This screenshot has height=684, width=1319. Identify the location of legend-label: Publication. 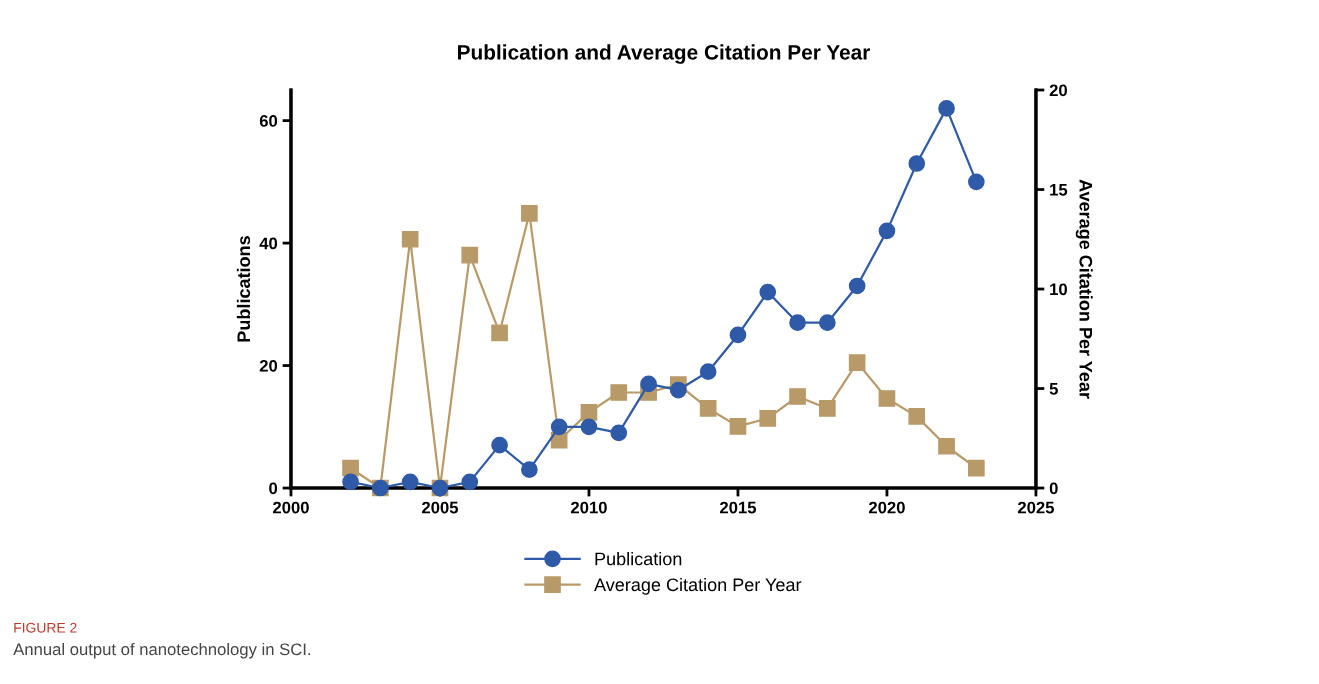
(638, 559).